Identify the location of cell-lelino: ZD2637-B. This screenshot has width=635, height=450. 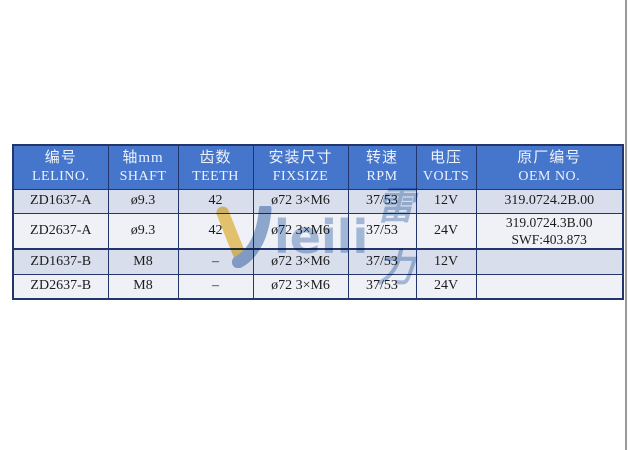
(60, 286).